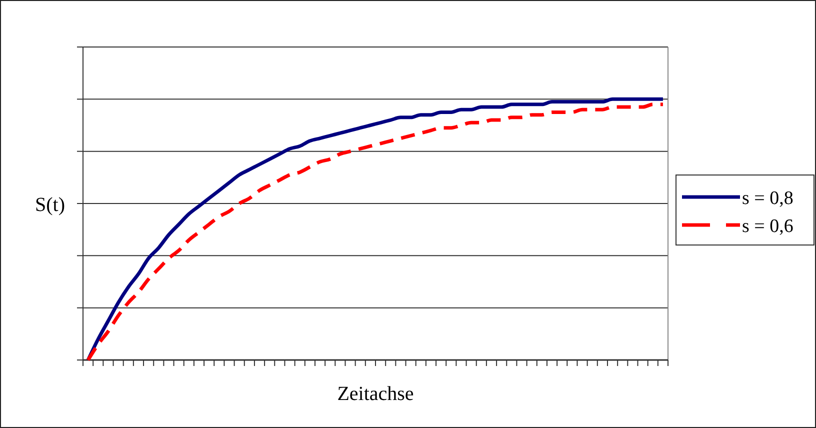  I want to click on legend-label: s = 0,6, so click(768, 226).